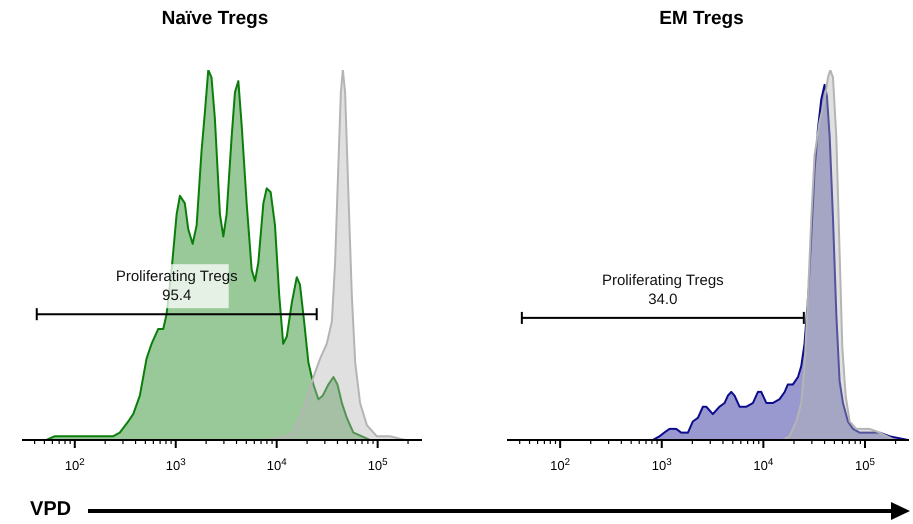  What do you see at coordinates (663, 299) in the screenshot?
I see `annotation: 34.0` at bounding box center [663, 299].